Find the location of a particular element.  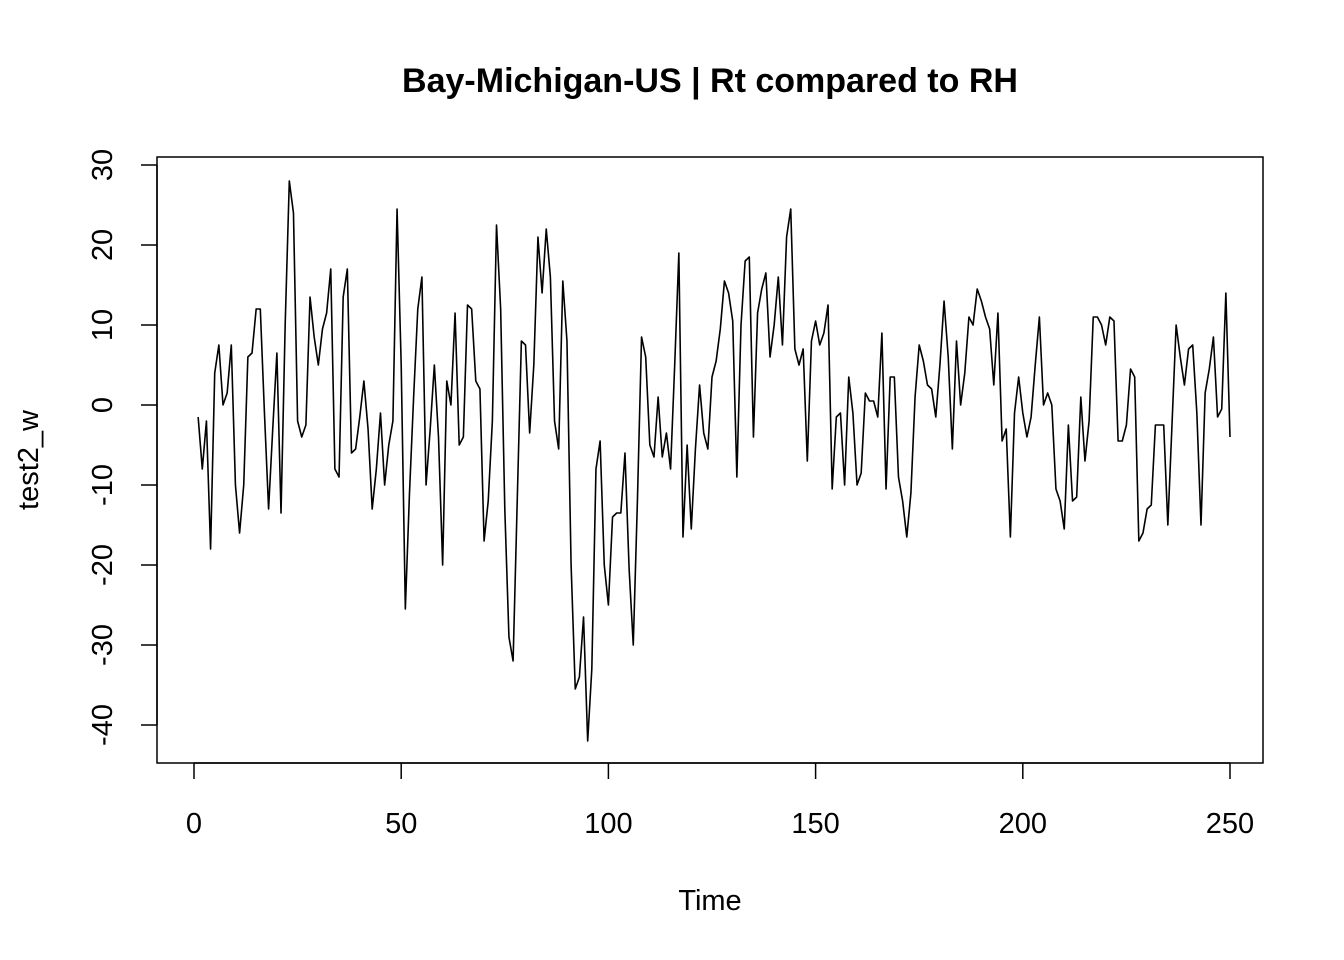

x-tick-label: 250 is located at coordinates (1230, 824).